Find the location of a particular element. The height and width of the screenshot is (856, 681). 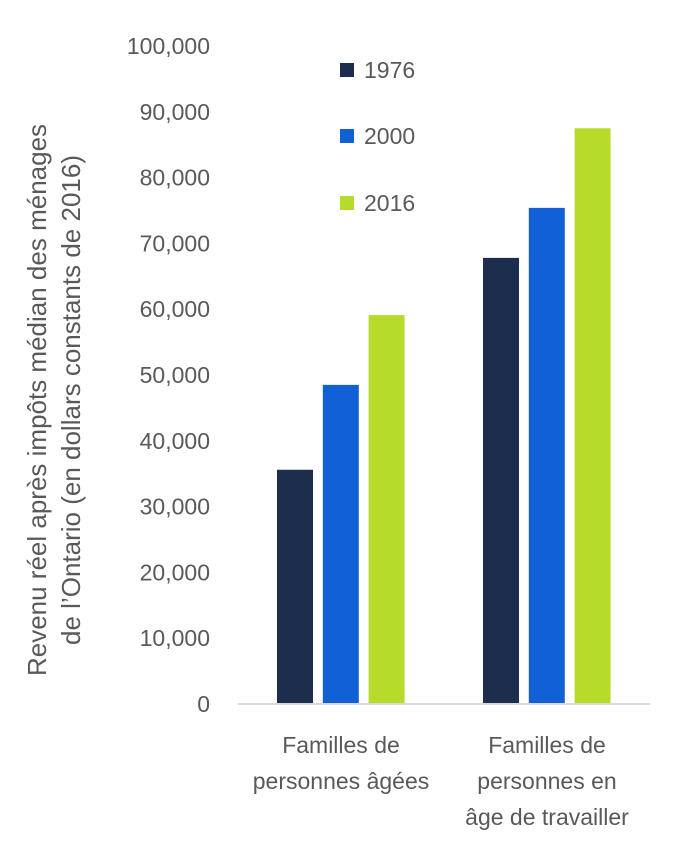

y-tick-label: 80,000 is located at coordinates (175, 178).